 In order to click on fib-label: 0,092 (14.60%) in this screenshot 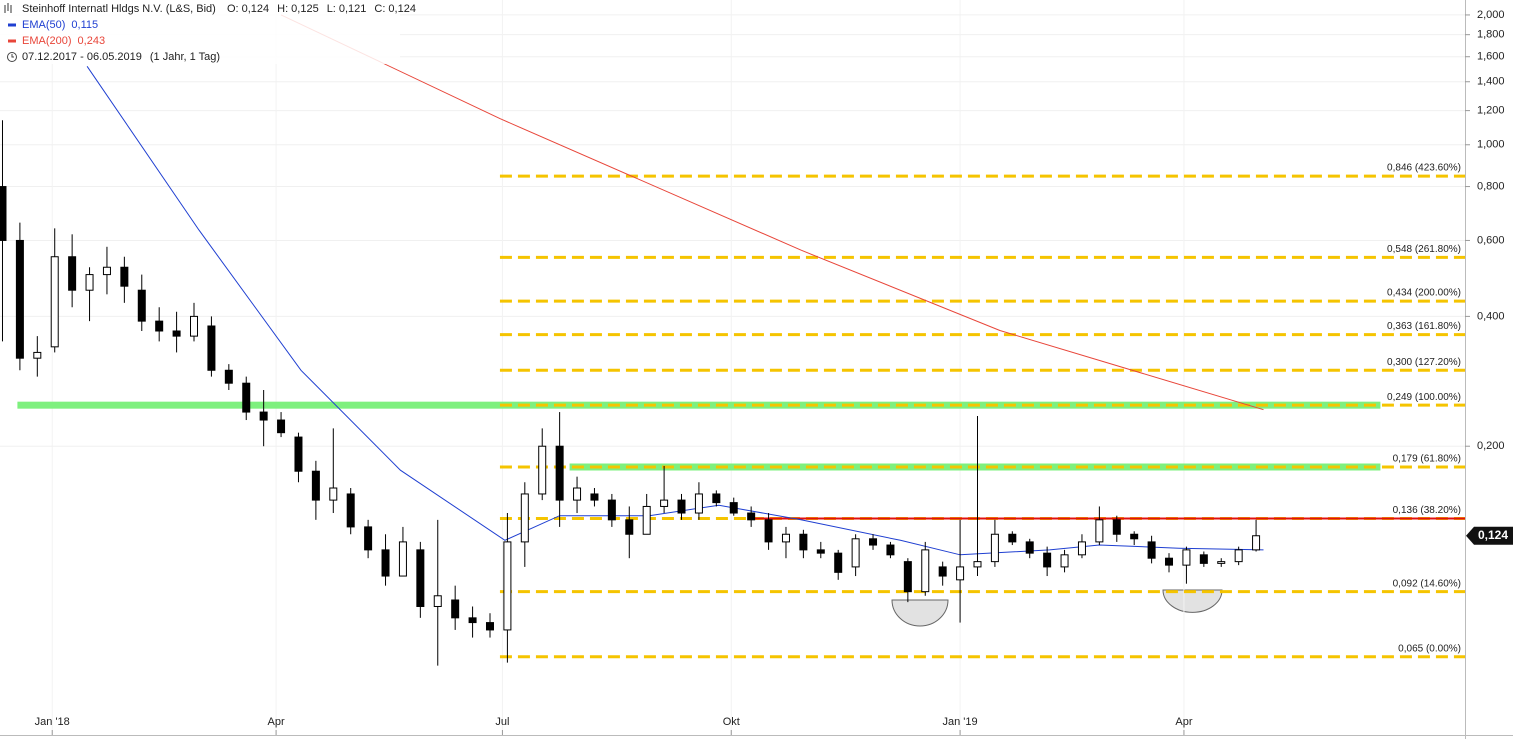, I will do `click(1427, 583)`.